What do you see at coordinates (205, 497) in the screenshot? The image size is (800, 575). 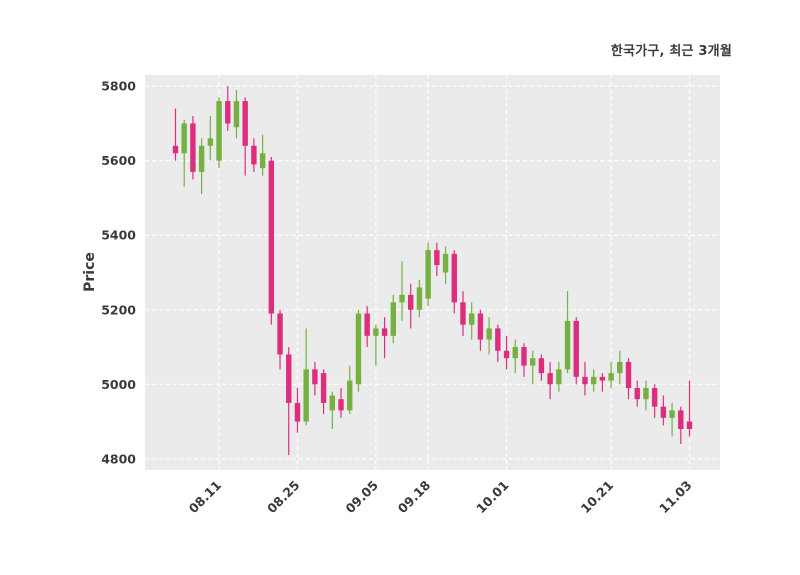 I see `x-tick-label: 08.11` at bounding box center [205, 497].